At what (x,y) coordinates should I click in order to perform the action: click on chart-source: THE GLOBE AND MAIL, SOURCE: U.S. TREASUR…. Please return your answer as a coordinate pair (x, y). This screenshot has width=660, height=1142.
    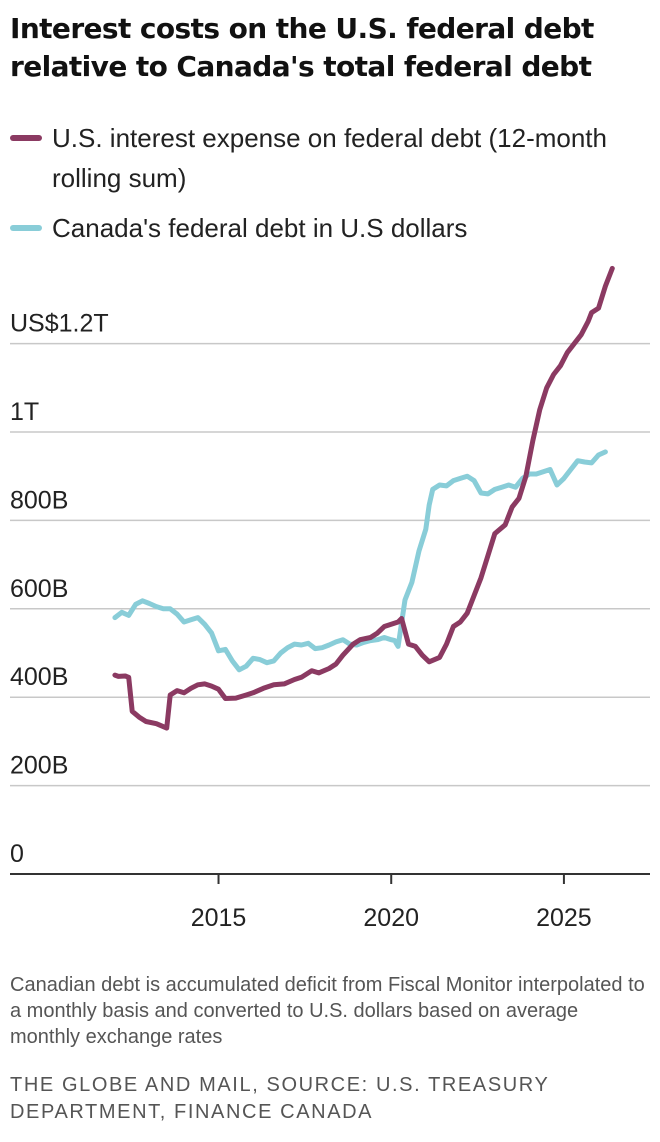
    Looking at the image, I should click on (280, 1098).